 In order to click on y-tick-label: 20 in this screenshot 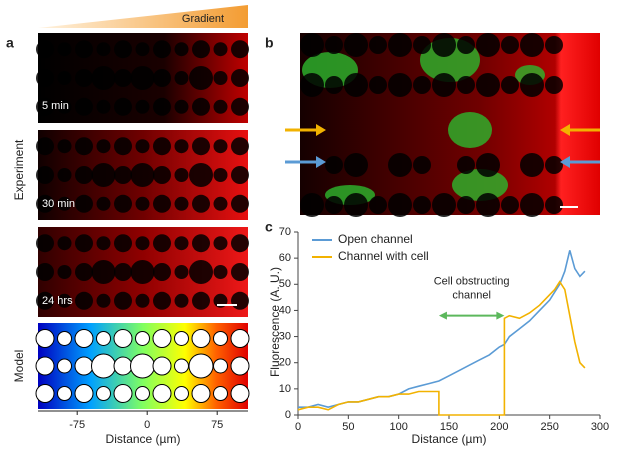, I will do `click(285, 363)`.